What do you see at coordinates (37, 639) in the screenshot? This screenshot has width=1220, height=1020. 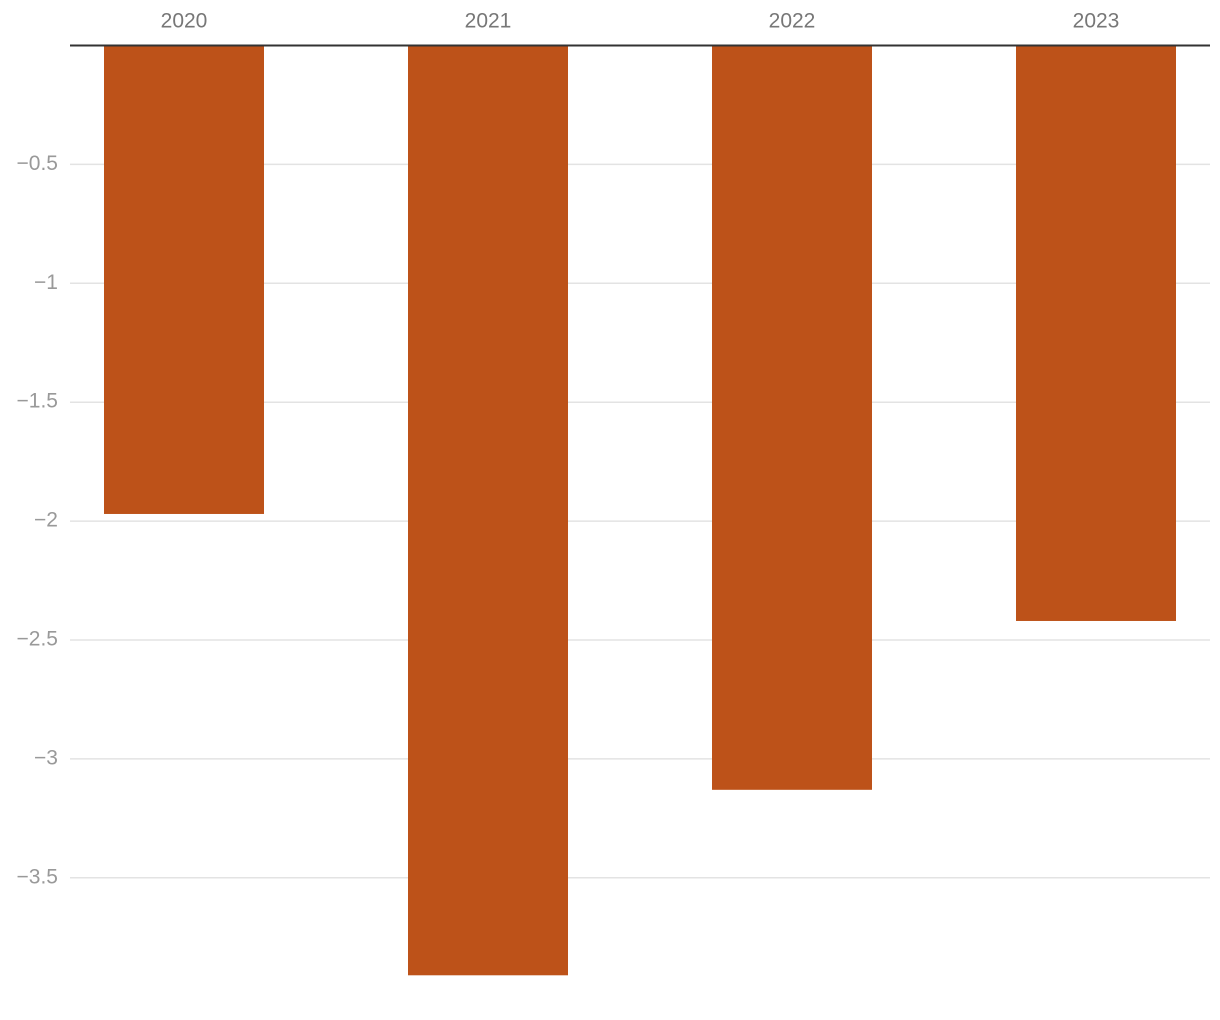 I see `y-tick-label: −2.5` at bounding box center [37, 639].